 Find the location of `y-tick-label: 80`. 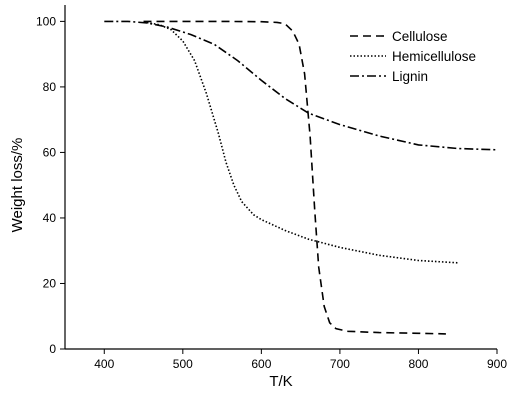

y-tick-label: 80 is located at coordinates (50, 87).